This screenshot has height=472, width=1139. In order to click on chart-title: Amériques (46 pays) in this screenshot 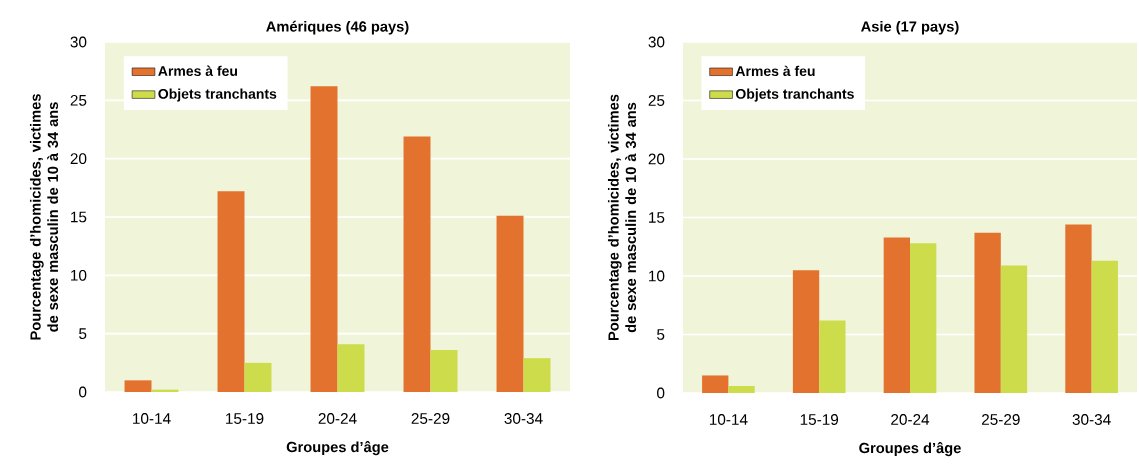, I will do `click(337, 27)`.